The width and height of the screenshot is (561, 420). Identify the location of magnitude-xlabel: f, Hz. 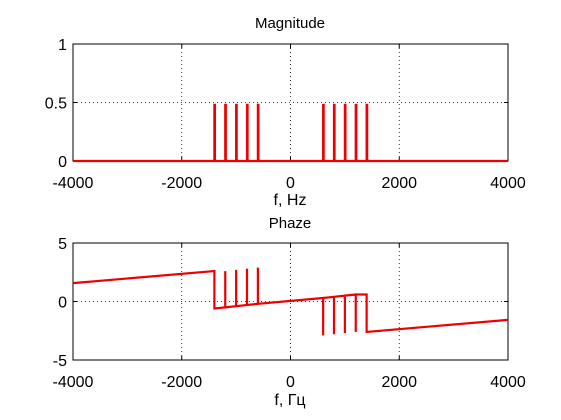
(290, 200).